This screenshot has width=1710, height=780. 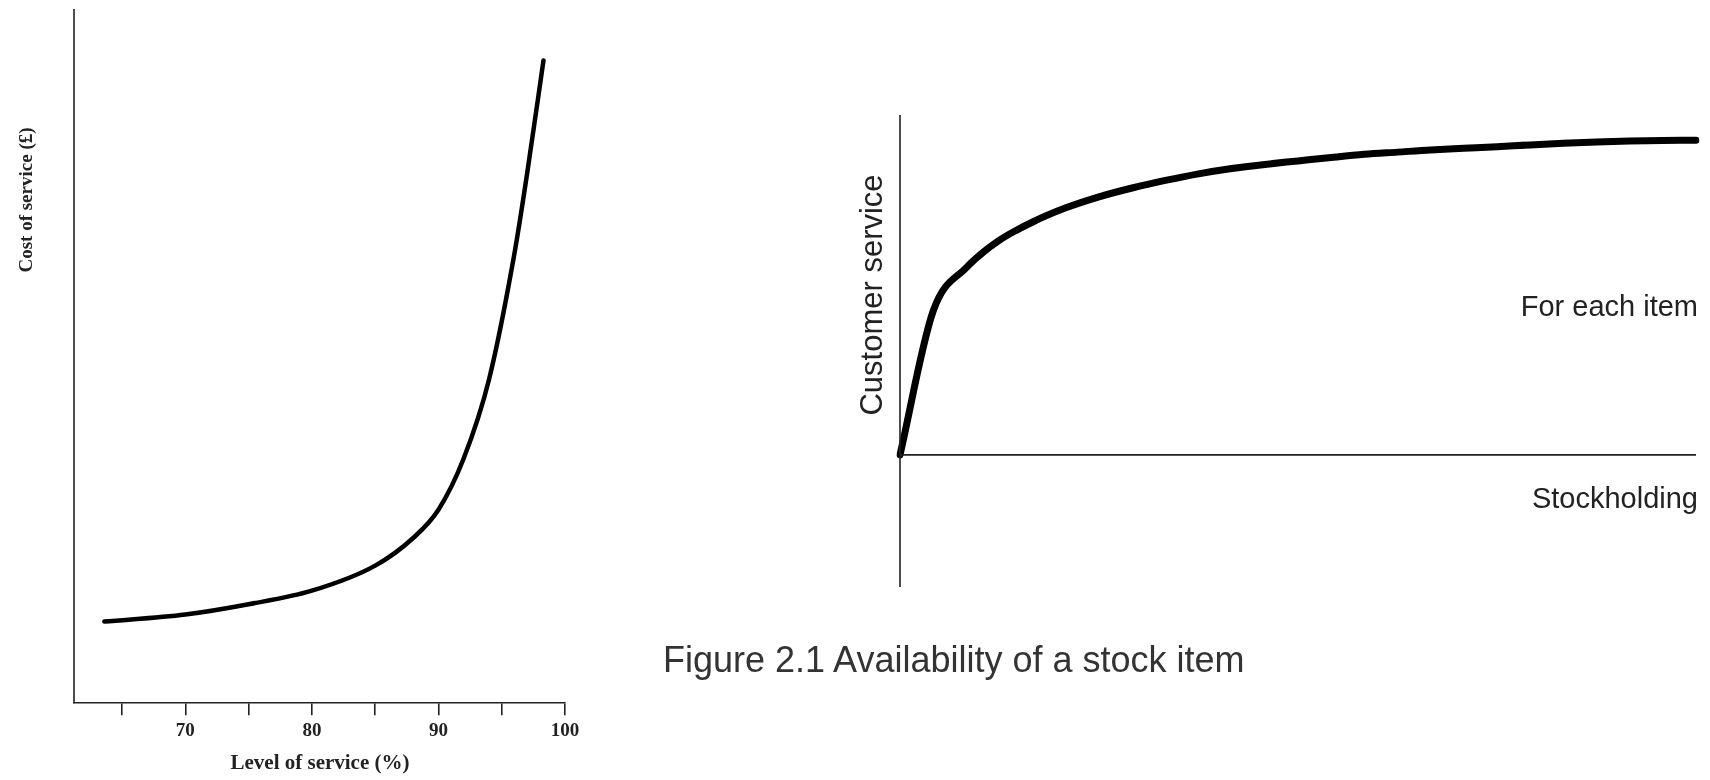 I want to click on y-axis-title: Customer service, so click(x=872, y=295).